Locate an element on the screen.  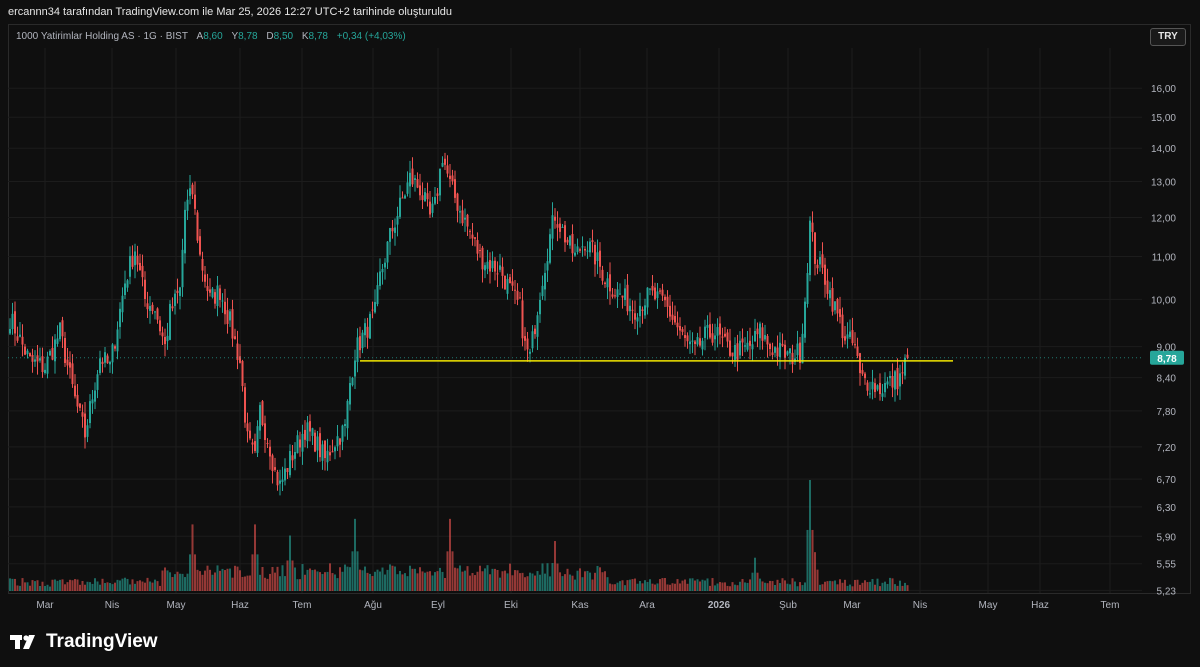
y-tick-label: 12,00 is located at coordinates (1163, 218).